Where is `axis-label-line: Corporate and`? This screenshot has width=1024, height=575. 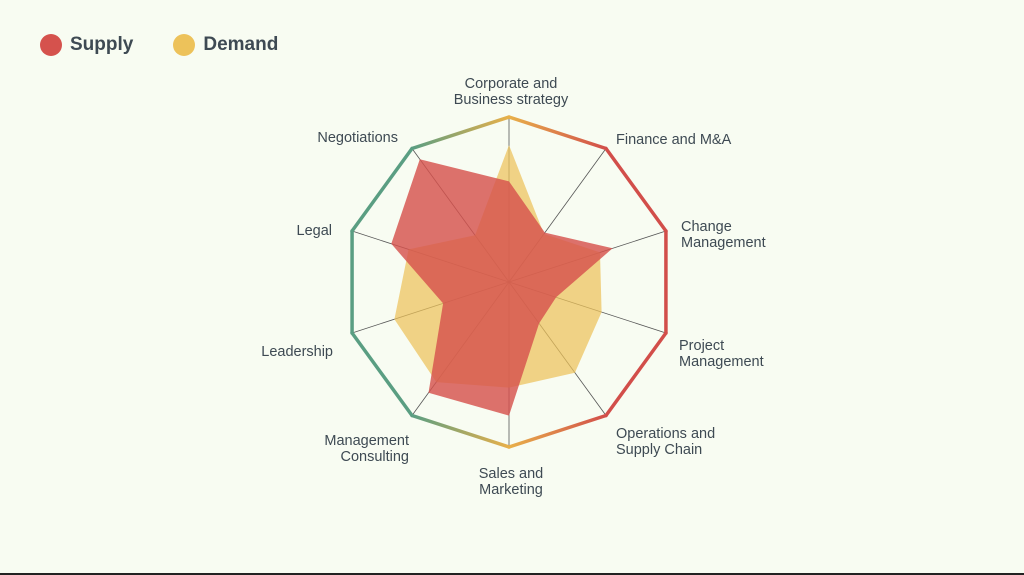 axis-label-line: Corporate and is located at coordinates (511, 84).